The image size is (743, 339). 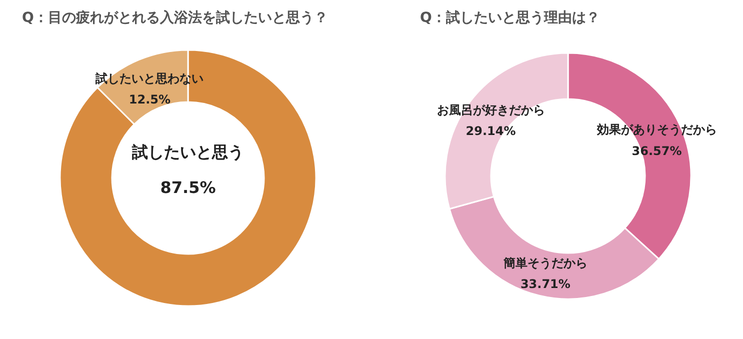 I want to click on data-label: 33.71%, so click(x=545, y=284).